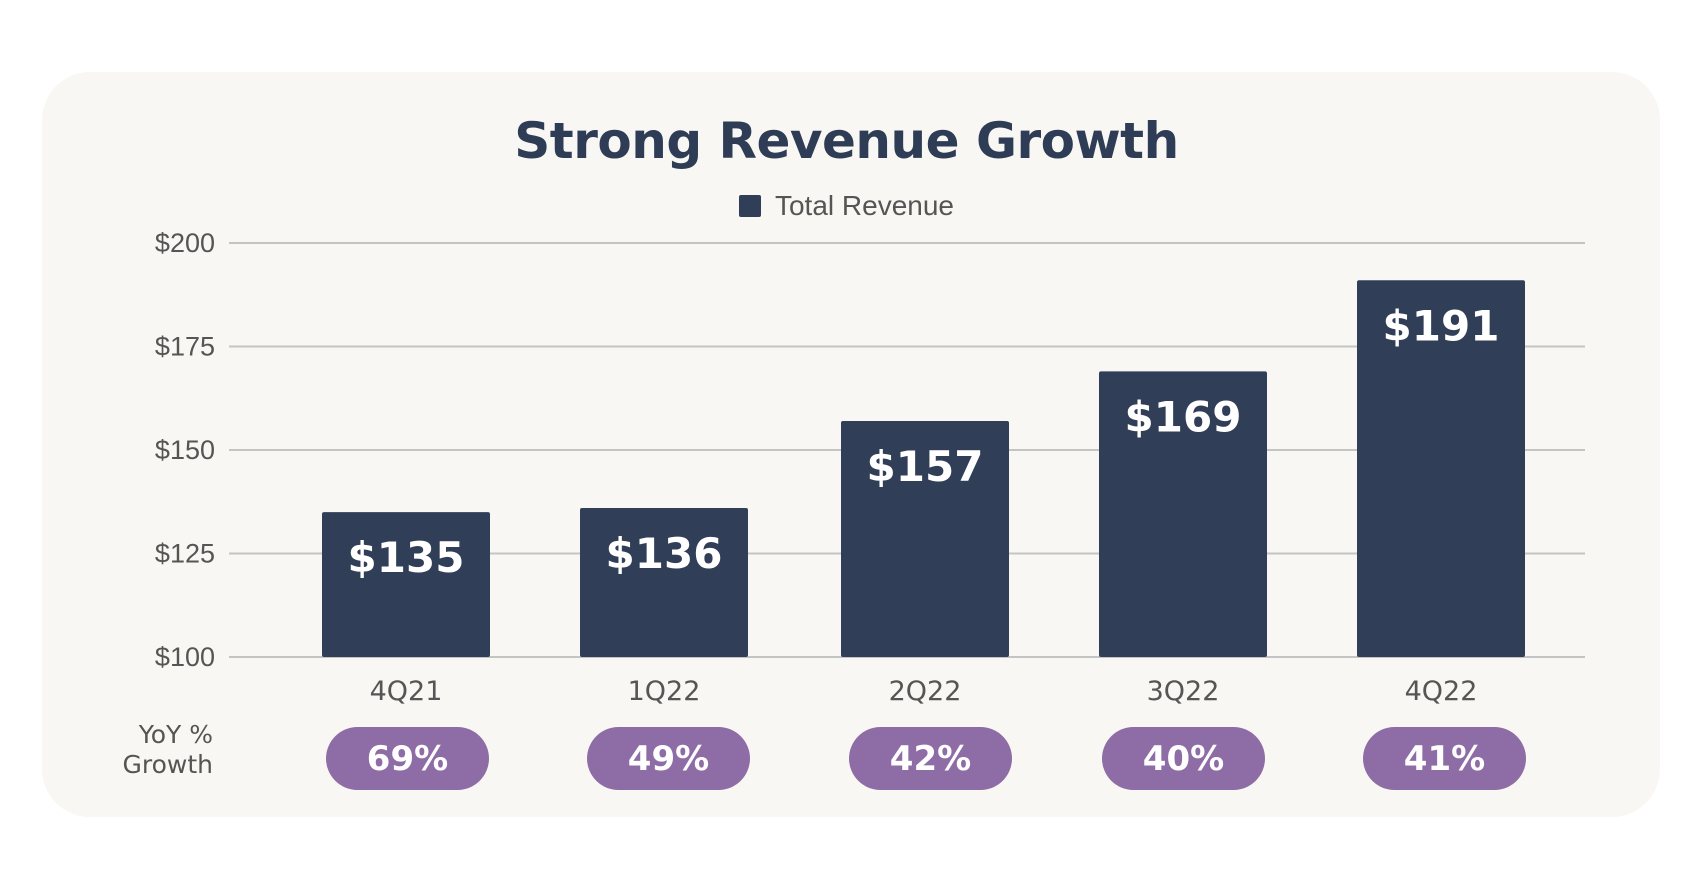  What do you see at coordinates (185, 657) in the screenshot?
I see `y-tick-label: $100` at bounding box center [185, 657].